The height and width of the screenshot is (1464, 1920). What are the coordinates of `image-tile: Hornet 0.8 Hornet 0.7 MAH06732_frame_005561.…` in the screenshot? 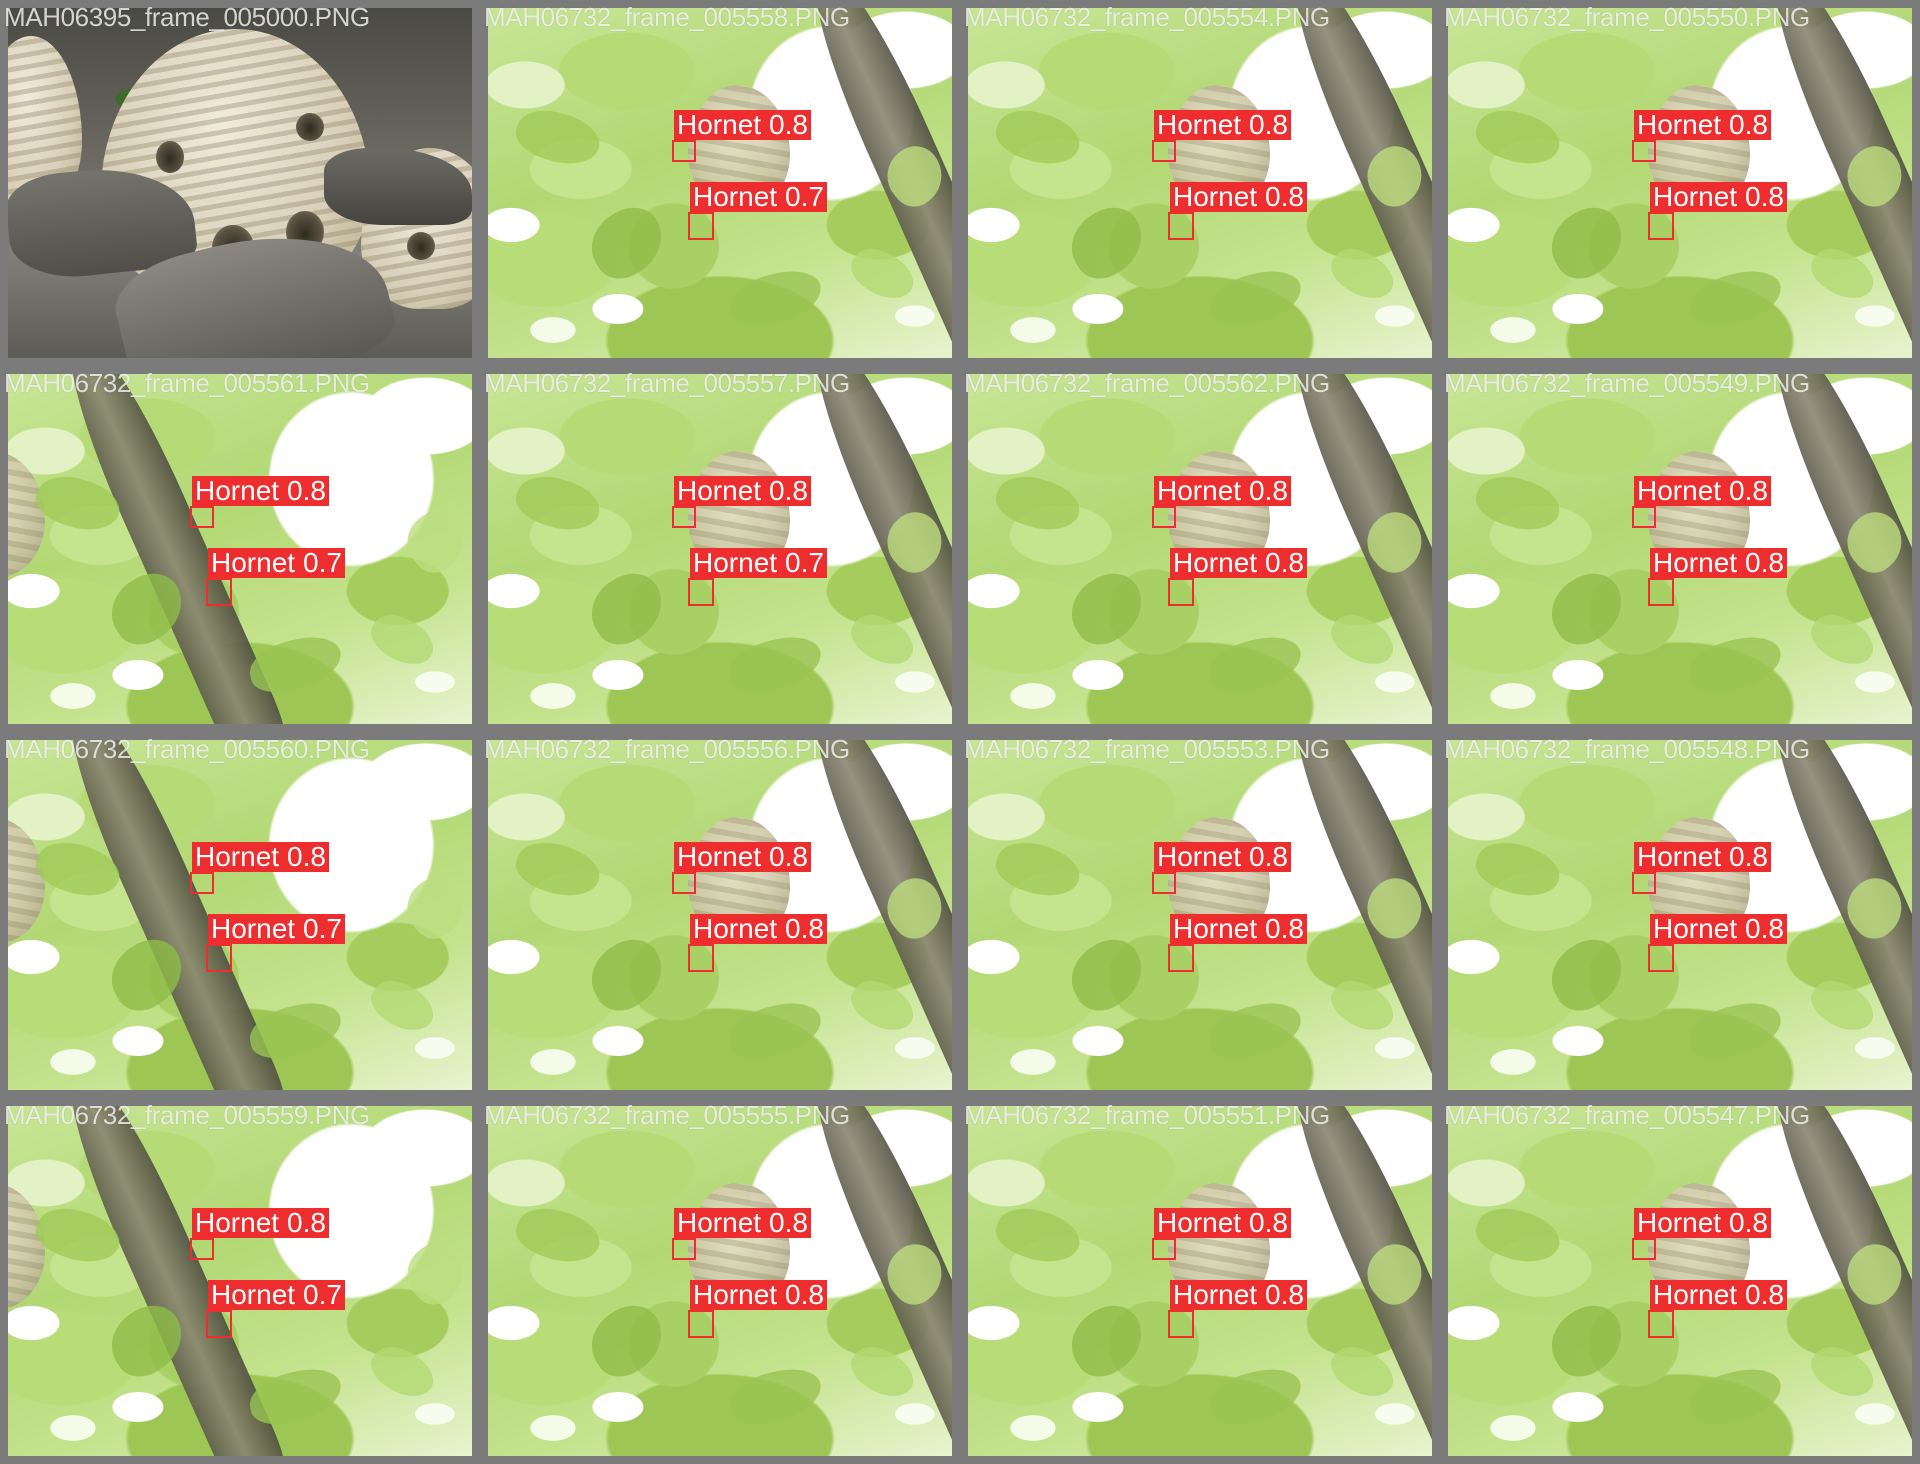 It's located at (240, 549).